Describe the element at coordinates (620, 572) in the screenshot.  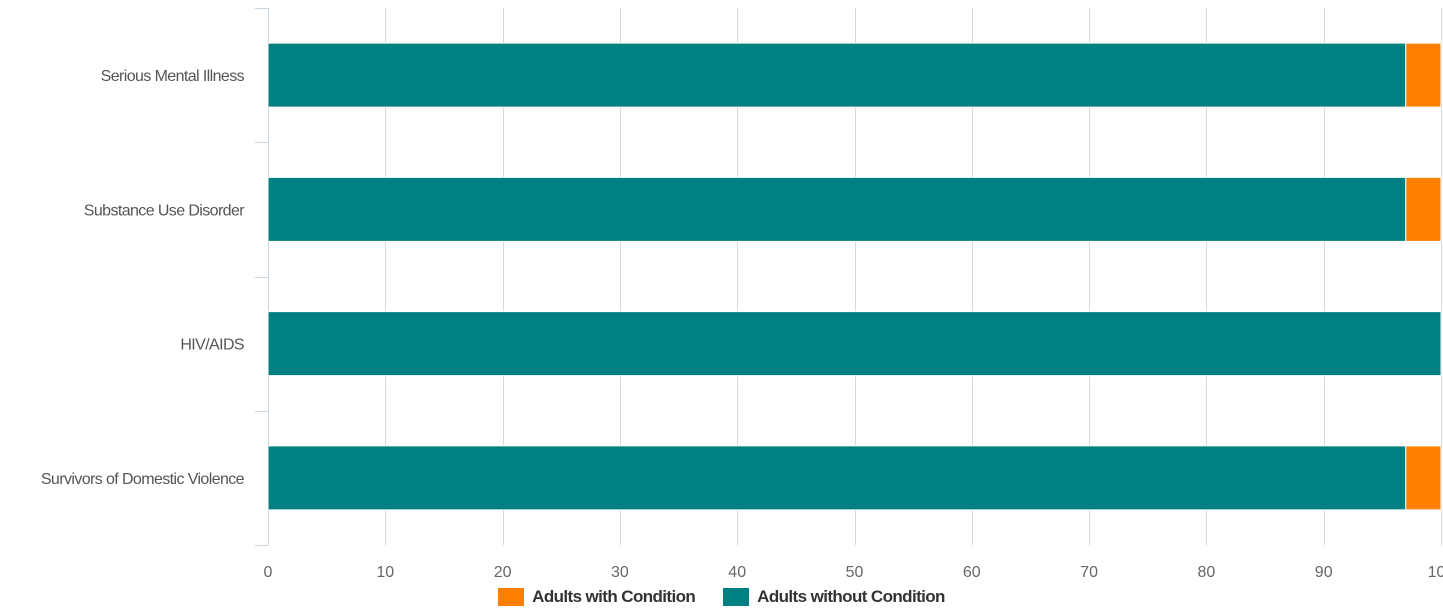
I see `x-tick-label-30: 30` at that location.